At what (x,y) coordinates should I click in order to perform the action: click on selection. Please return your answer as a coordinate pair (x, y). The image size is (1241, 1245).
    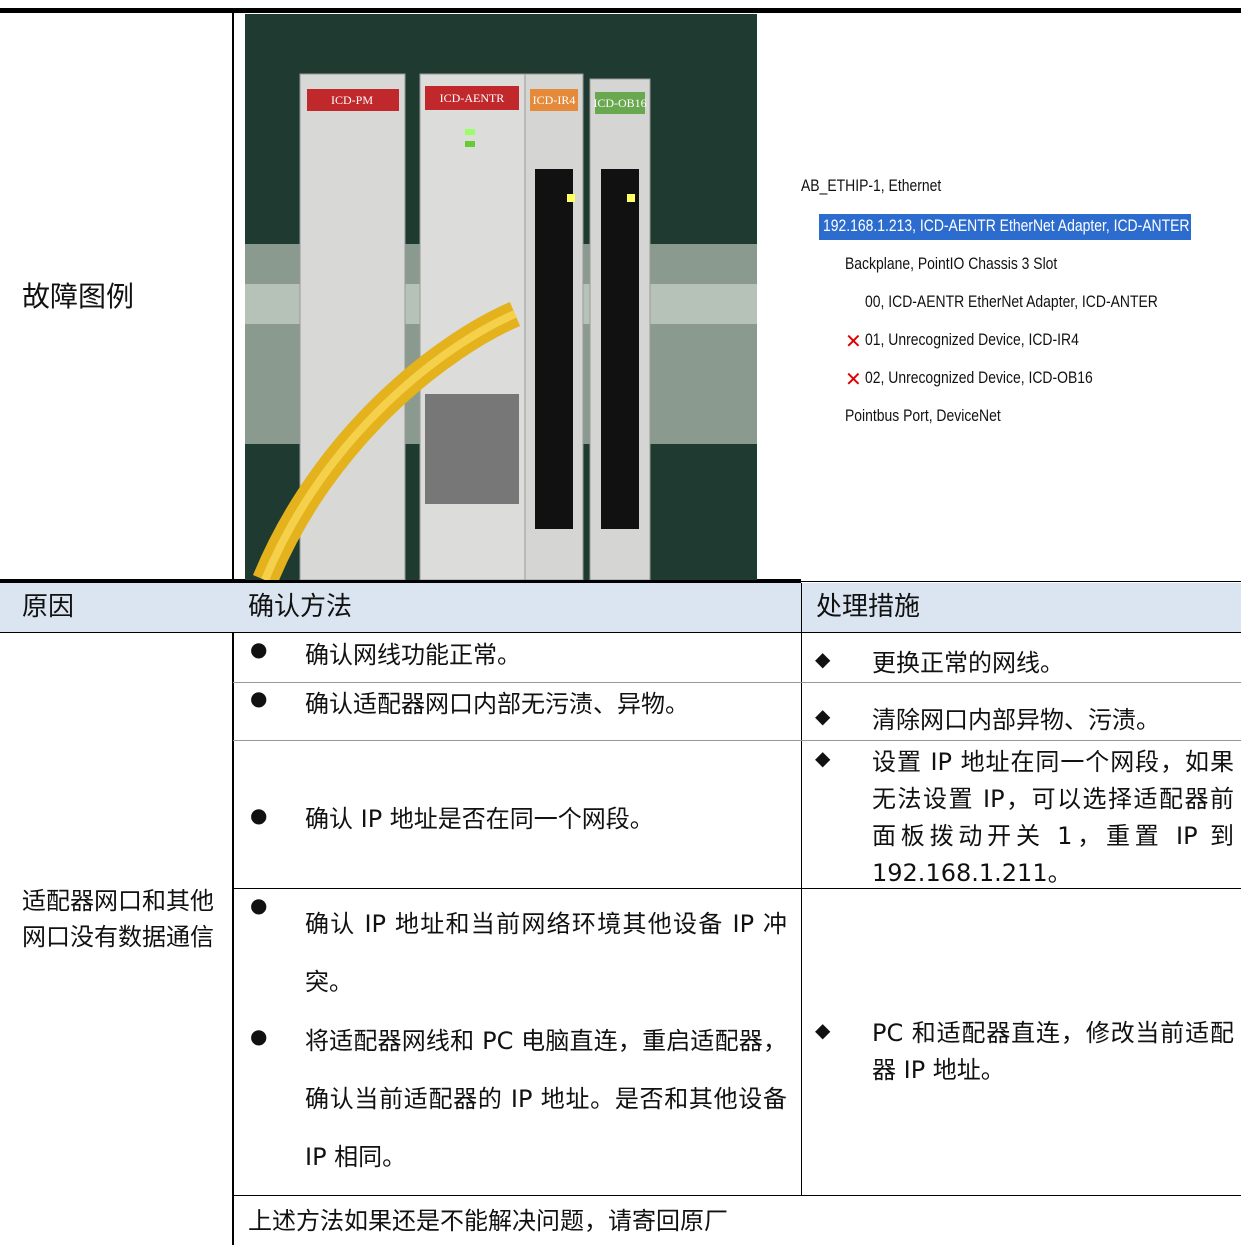
    Looking at the image, I should click on (1005, 227).